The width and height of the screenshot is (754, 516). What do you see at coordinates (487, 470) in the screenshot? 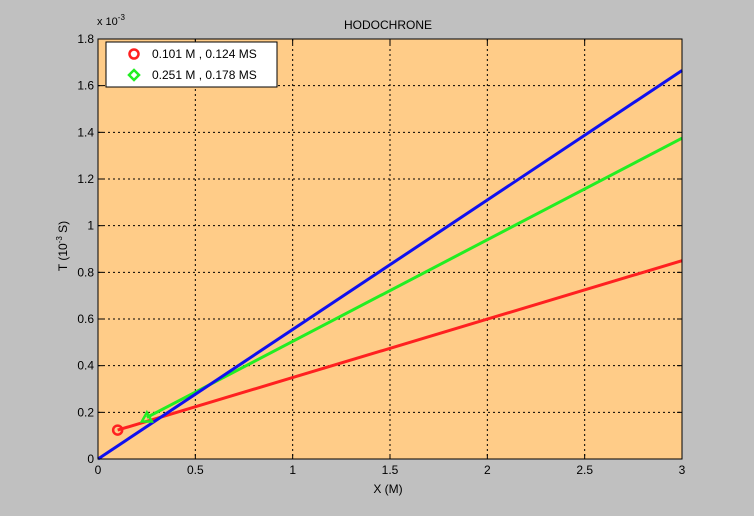
I see `x-tick-label: 2` at bounding box center [487, 470].